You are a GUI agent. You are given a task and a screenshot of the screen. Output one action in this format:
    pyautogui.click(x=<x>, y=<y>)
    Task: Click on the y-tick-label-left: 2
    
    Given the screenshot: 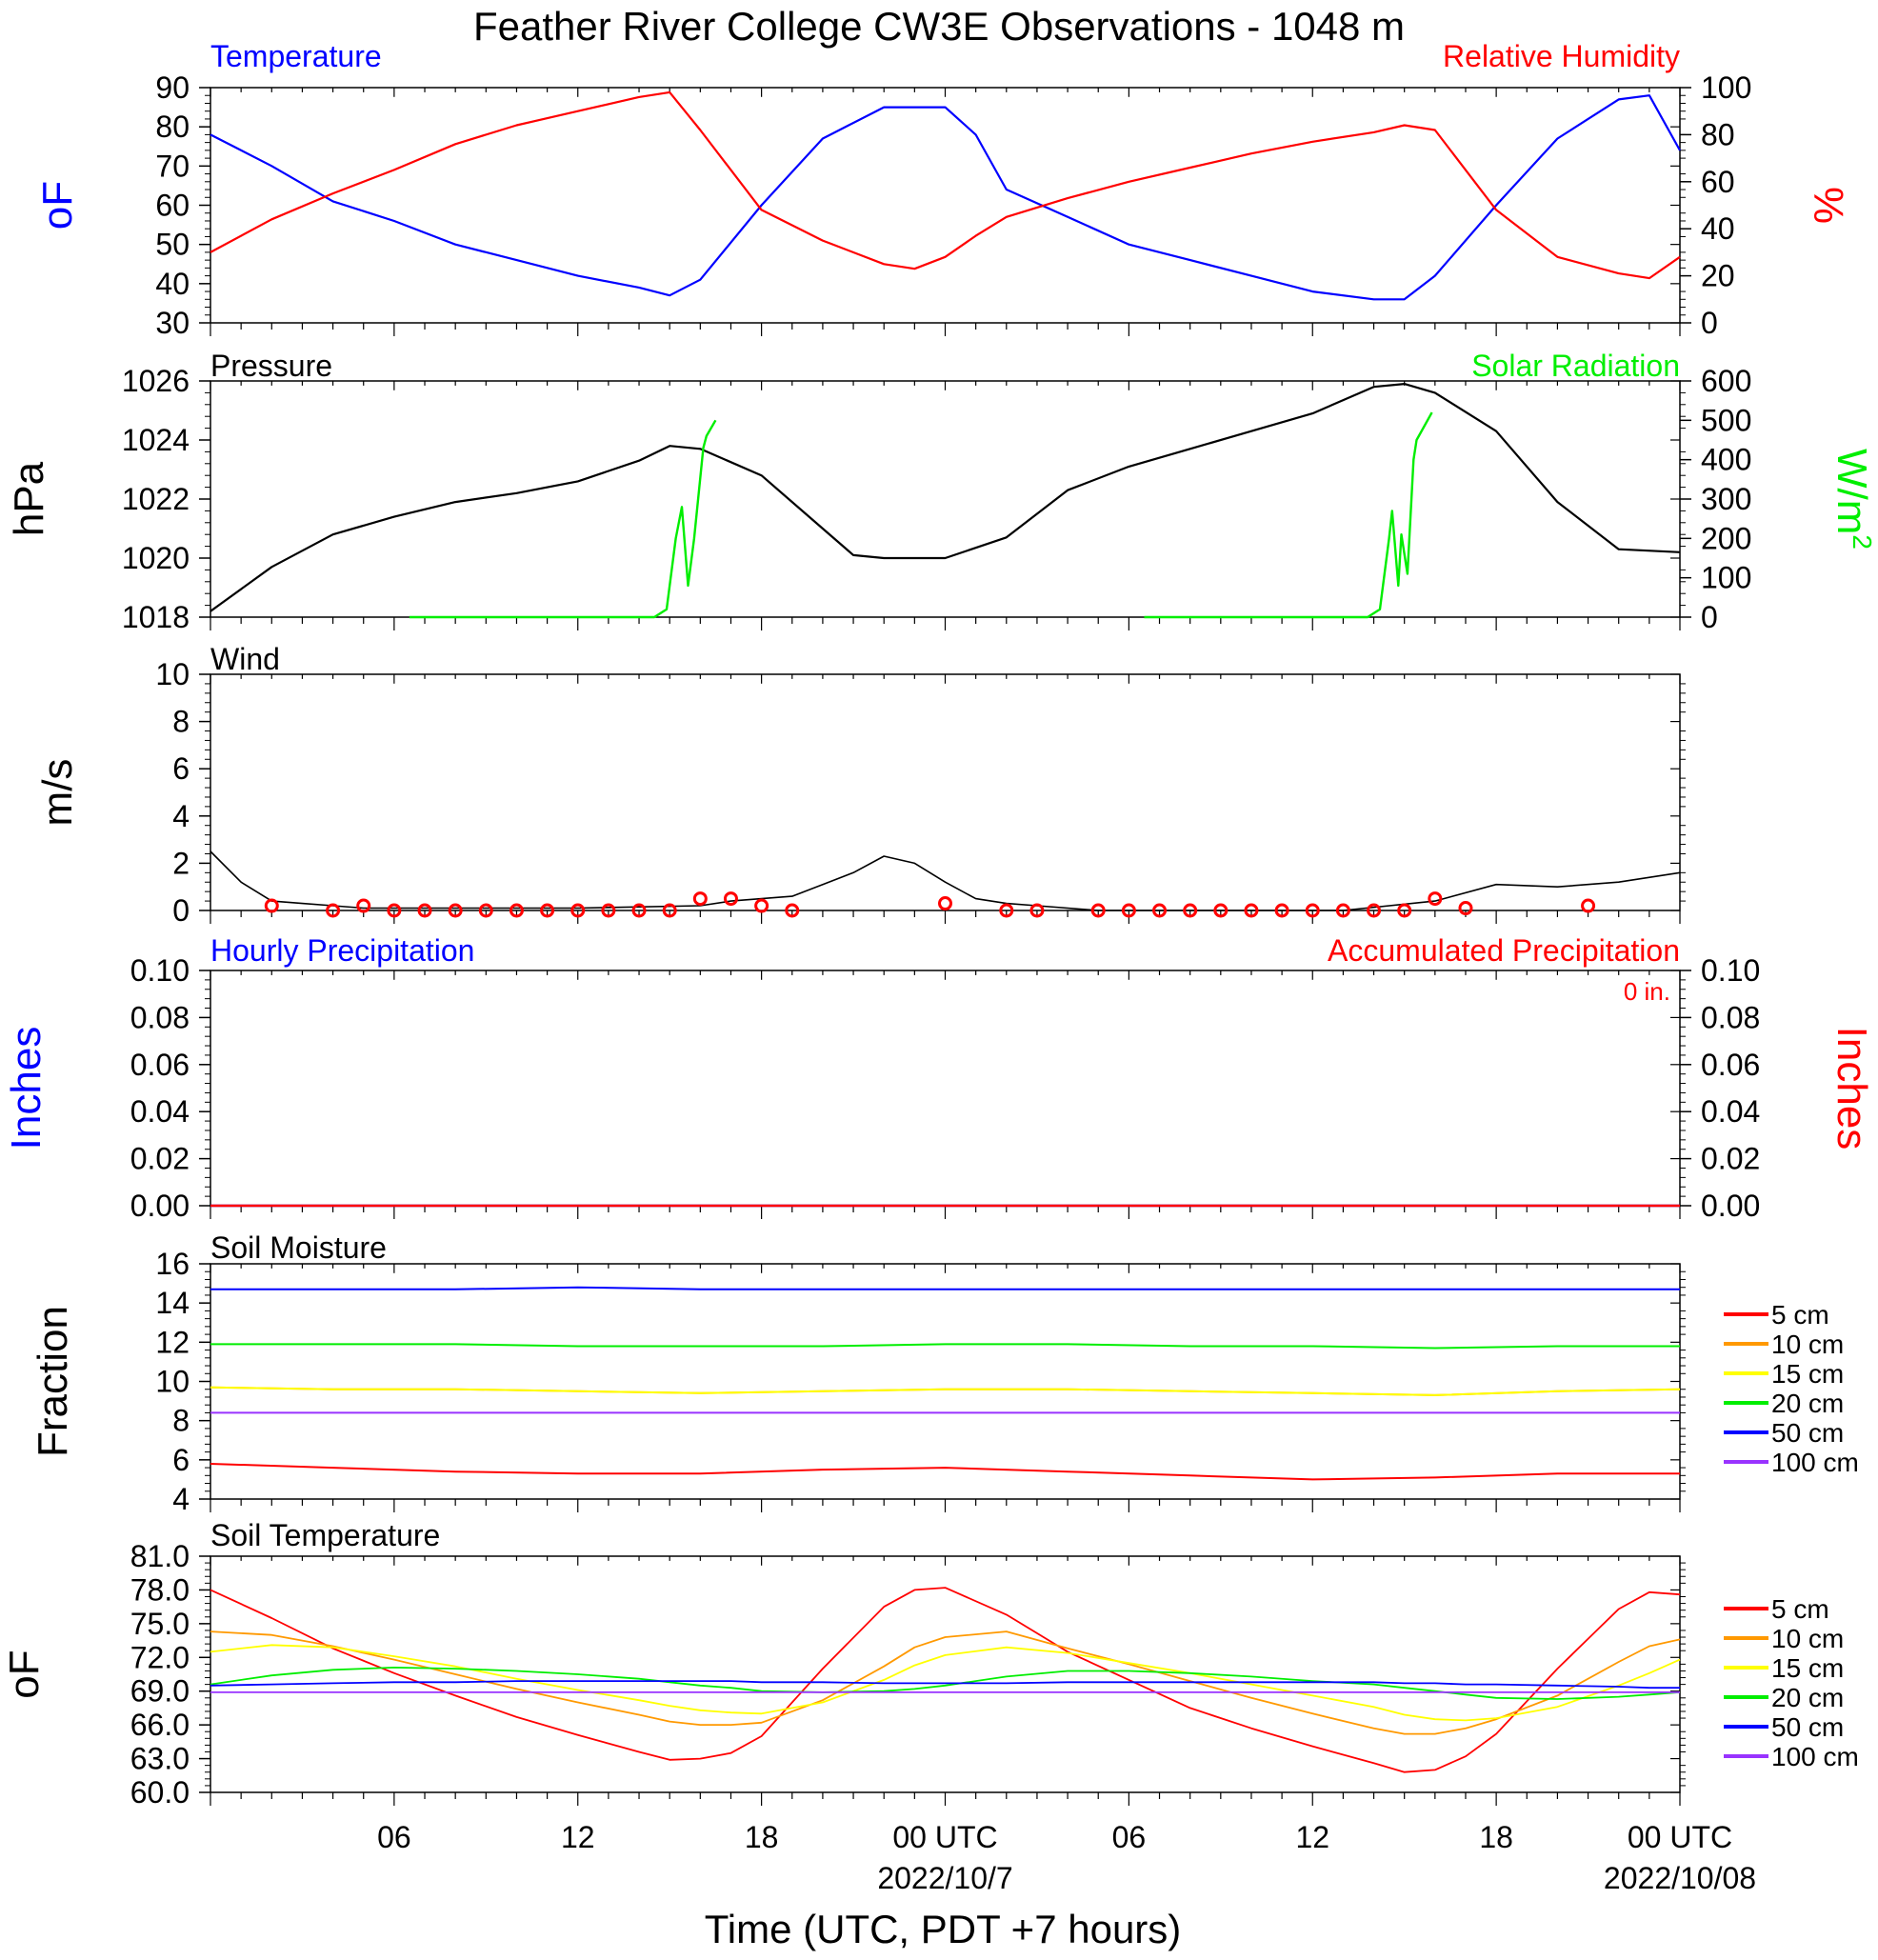 What is the action you would take?
    pyautogui.click(x=181, y=863)
    